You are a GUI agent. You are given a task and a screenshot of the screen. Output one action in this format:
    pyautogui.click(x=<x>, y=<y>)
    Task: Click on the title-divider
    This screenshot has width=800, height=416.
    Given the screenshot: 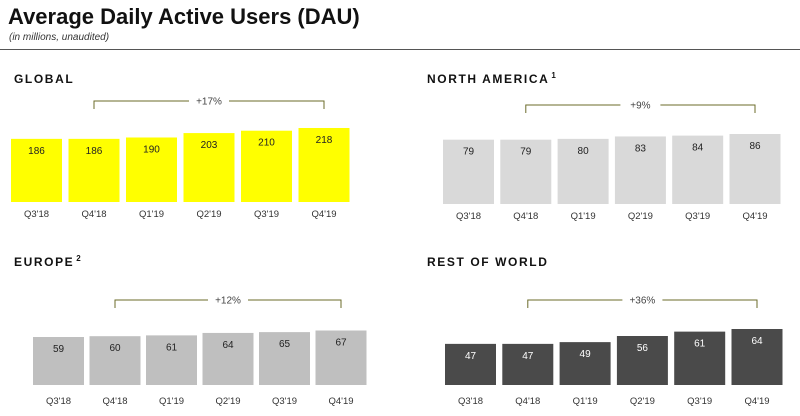 What is the action you would take?
    pyautogui.click(x=400, y=49)
    